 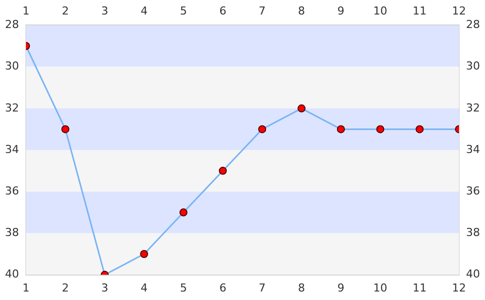 What do you see at coordinates (144, 287) in the screenshot?
I see `x-tick-label: 4` at bounding box center [144, 287].